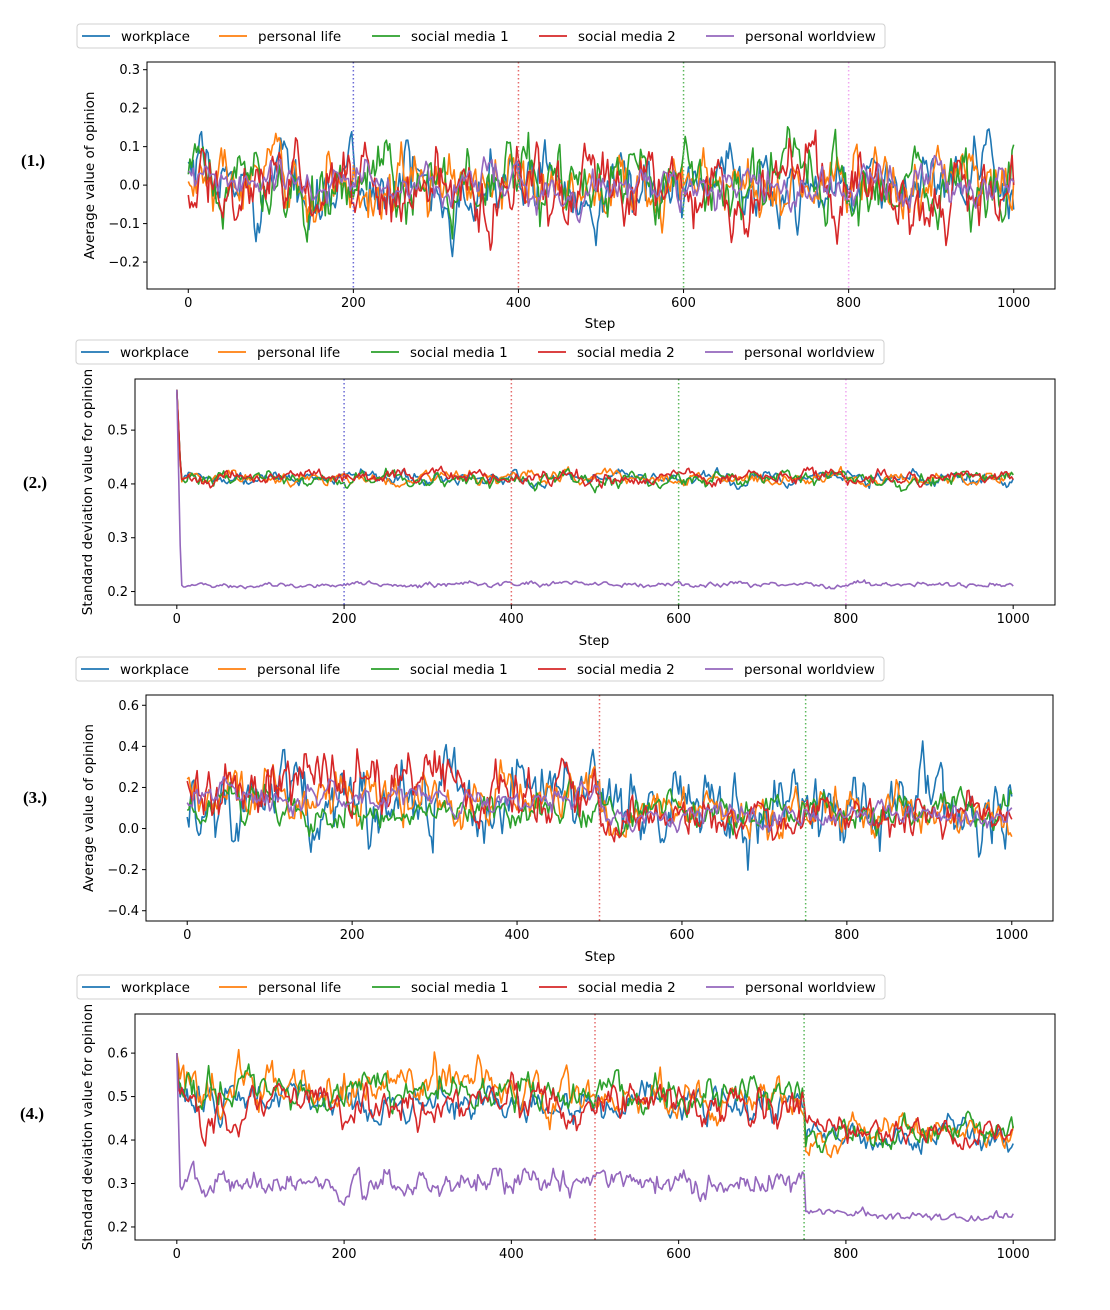  What do you see at coordinates (32, 1113) in the screenshot?
I see `panel-label: (4.)` at bounding box center [32, 1113].